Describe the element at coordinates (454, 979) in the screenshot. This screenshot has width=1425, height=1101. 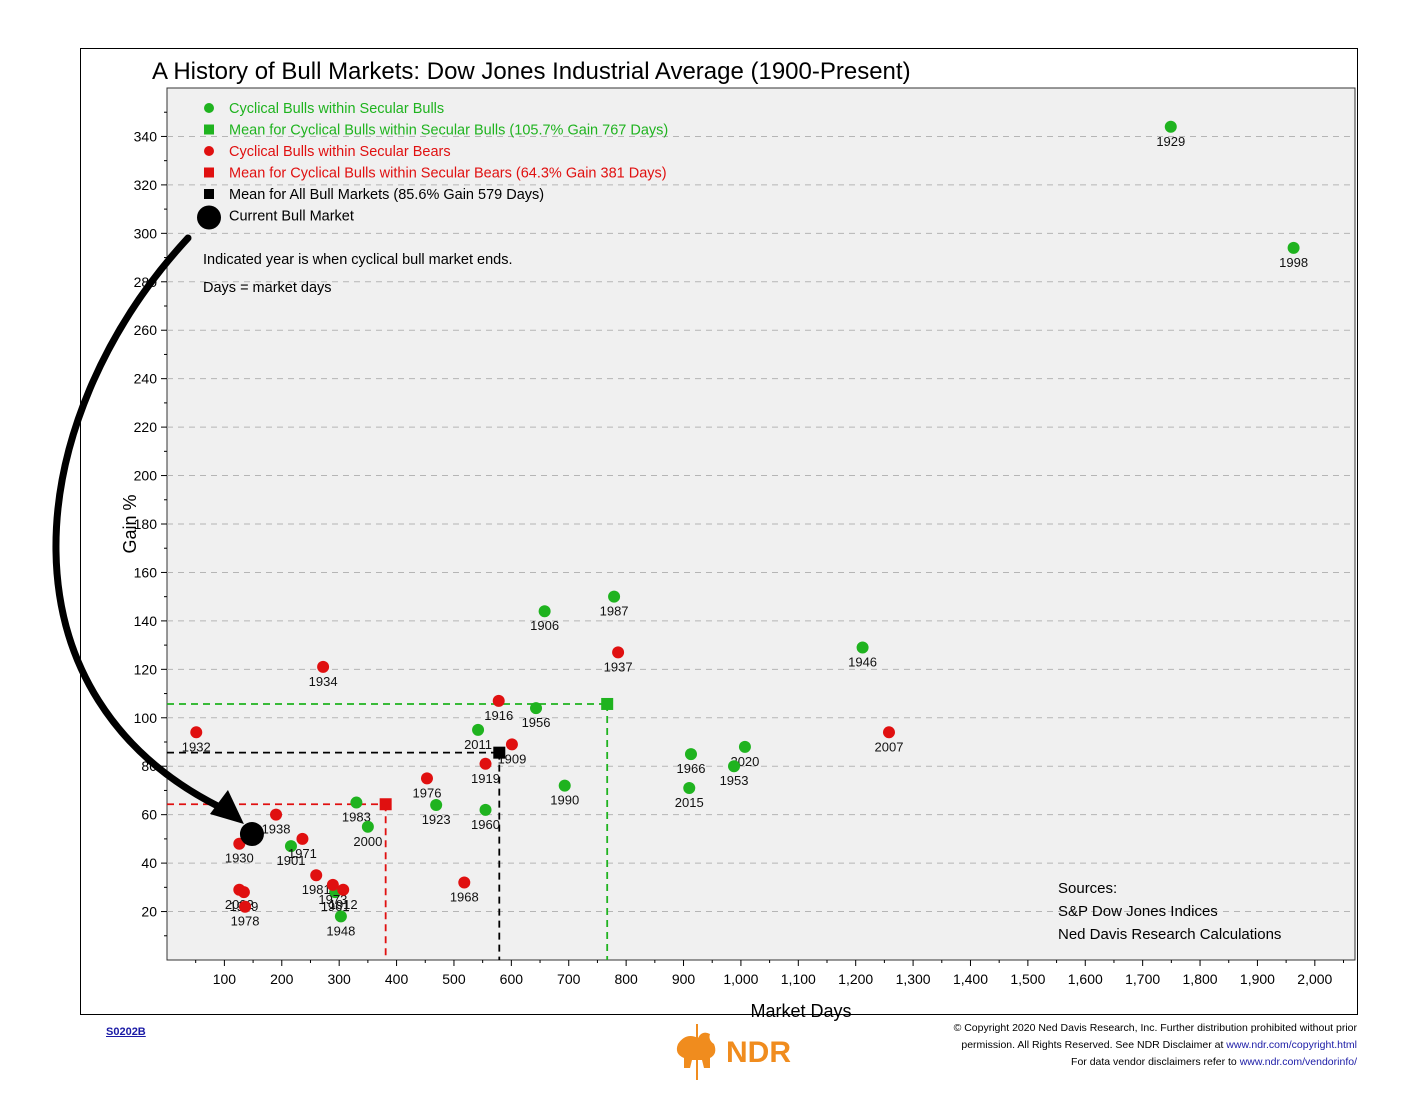
I see `x-tick-label: 500` at that location.